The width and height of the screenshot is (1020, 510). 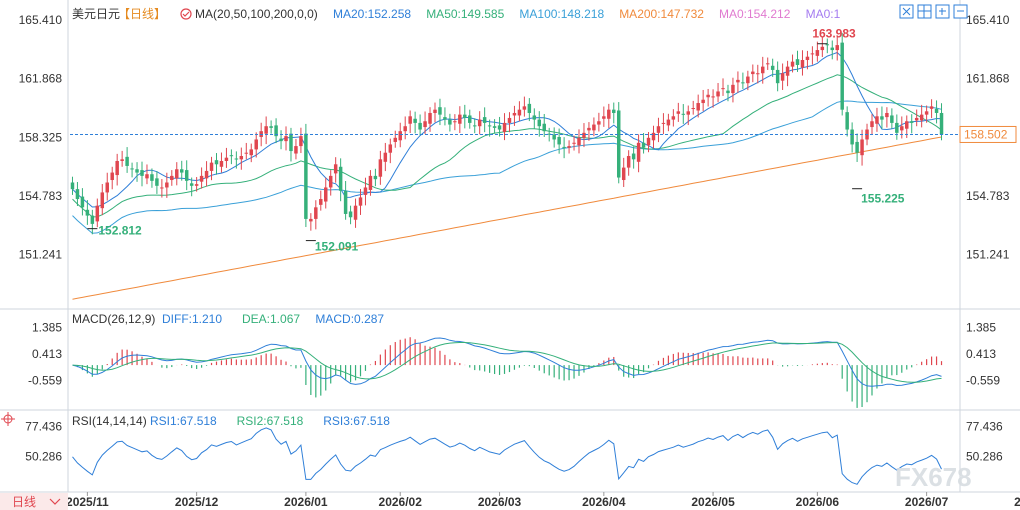 I want to click on period-label: 【日线】, so click(x=142, y=14).